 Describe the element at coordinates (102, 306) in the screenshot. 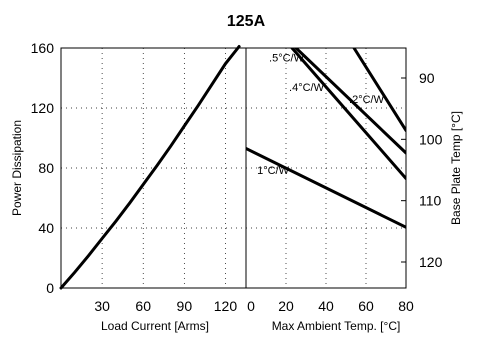

I see `left-x-tick-label: 30` at that location.